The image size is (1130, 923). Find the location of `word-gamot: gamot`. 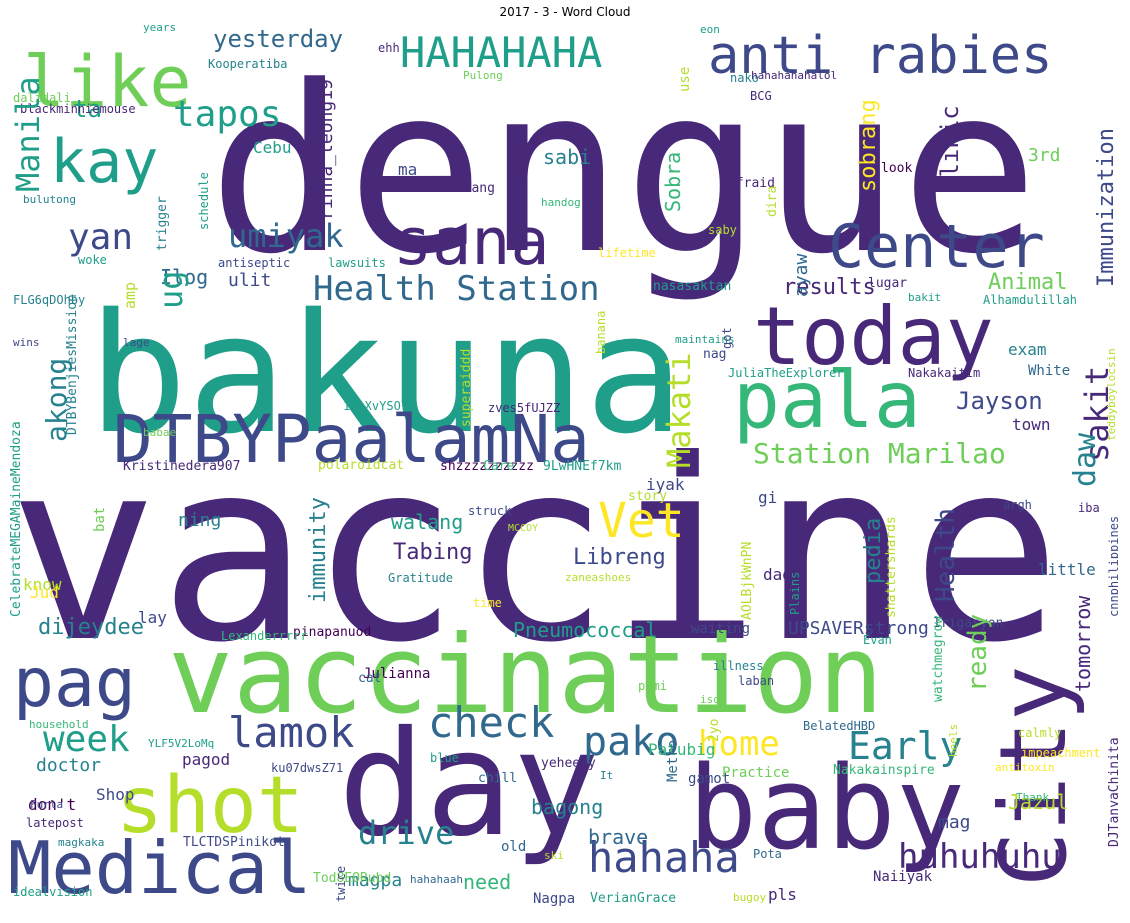

word-gamot: gamot is located at coordinates (709, 779).